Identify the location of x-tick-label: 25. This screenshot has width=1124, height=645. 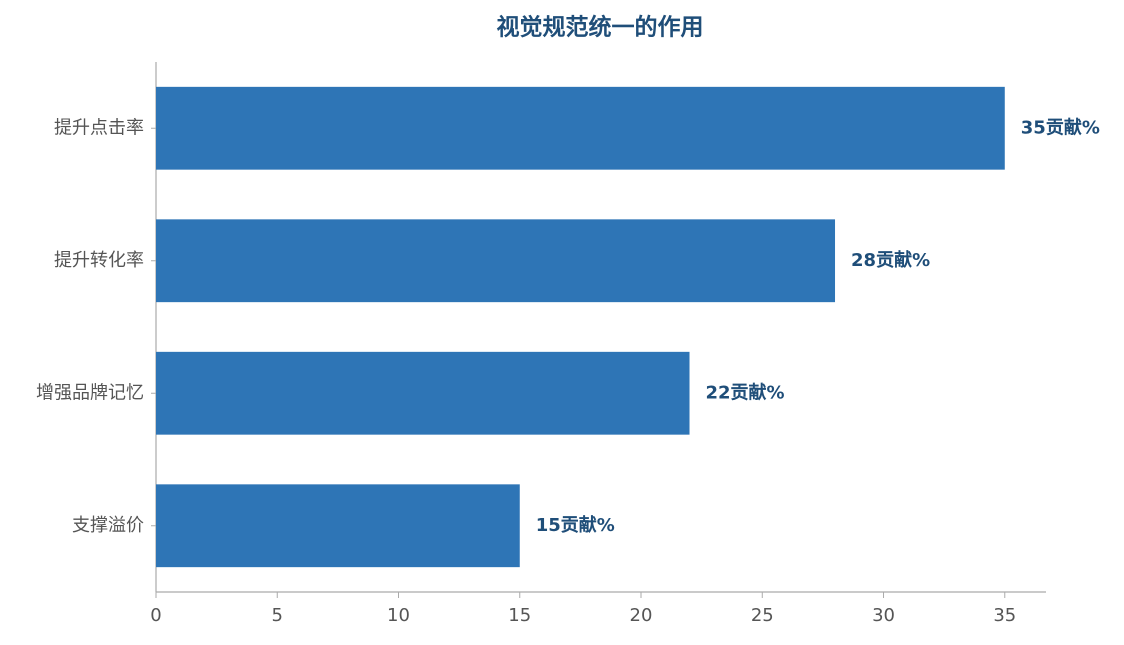
(762, 615).